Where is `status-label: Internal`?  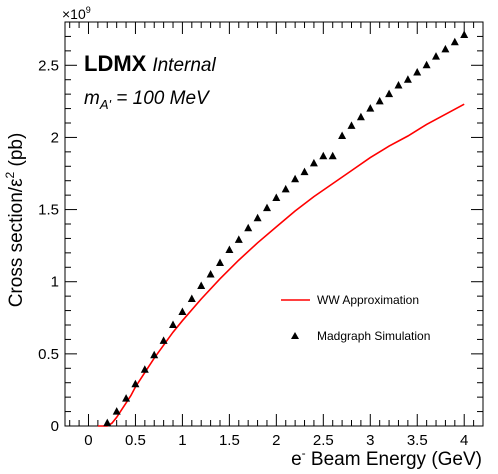
status-label: Internal is located at coordinates (184, 65).